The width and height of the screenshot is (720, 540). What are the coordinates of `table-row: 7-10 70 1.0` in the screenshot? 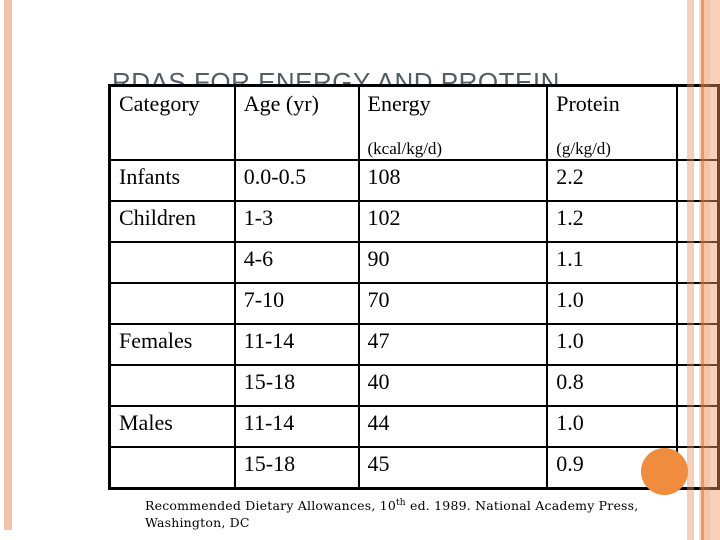 It's located at (414, 303).